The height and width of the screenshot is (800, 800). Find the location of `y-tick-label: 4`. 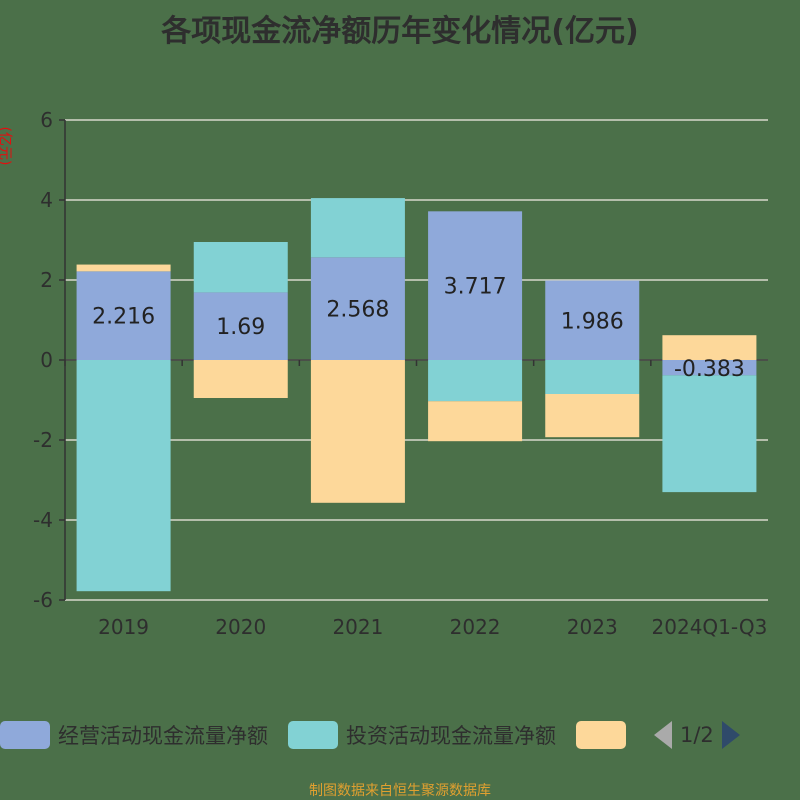

y-tick-label: 4 is located at coordinates (46, 200).